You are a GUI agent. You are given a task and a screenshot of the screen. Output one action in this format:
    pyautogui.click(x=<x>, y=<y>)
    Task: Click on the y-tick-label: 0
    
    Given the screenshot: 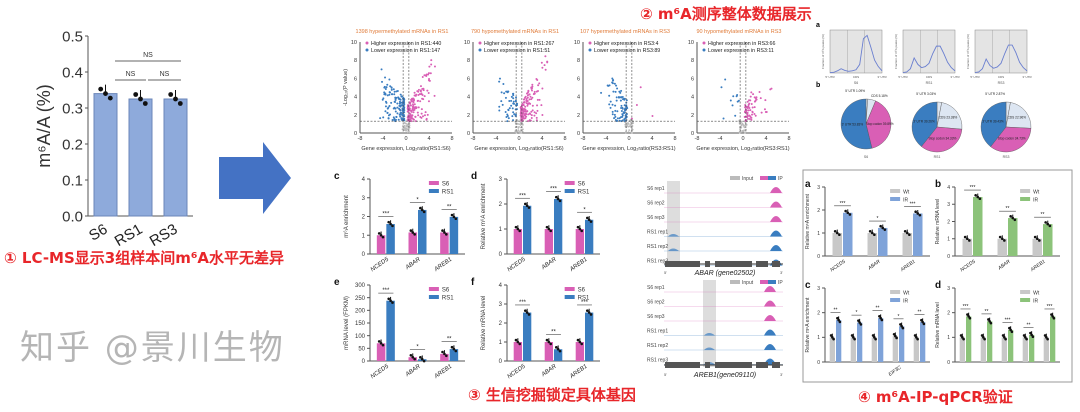 What is the action you would take?
    pyautogui.click(x=818, y=363)
    